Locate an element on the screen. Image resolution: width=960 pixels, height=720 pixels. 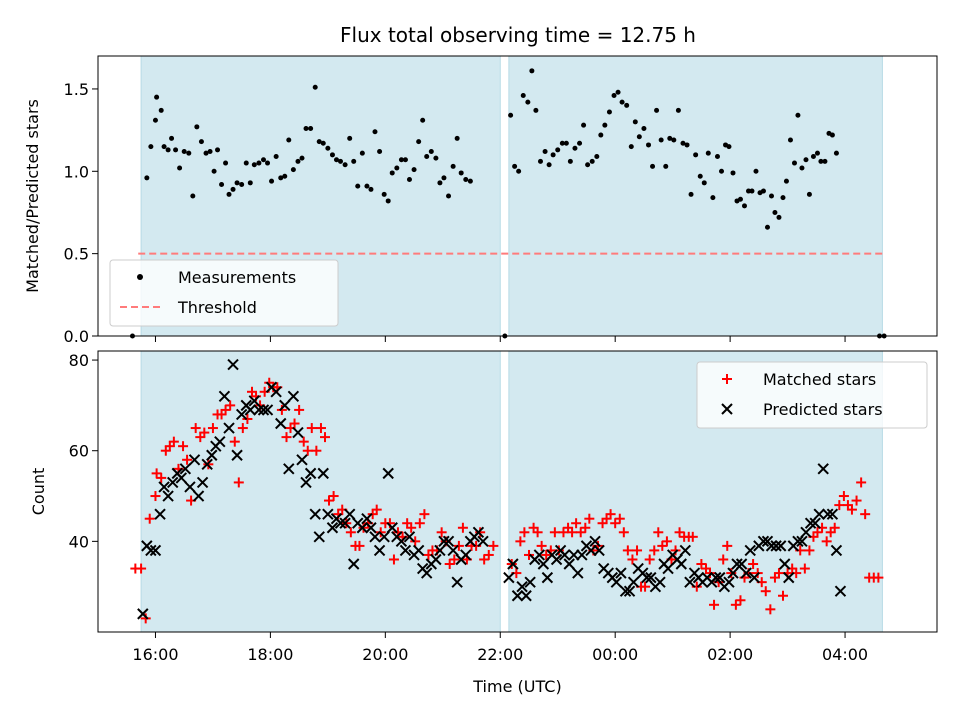
x-tick-label: 18:00 is located at coordinates (270, 654).